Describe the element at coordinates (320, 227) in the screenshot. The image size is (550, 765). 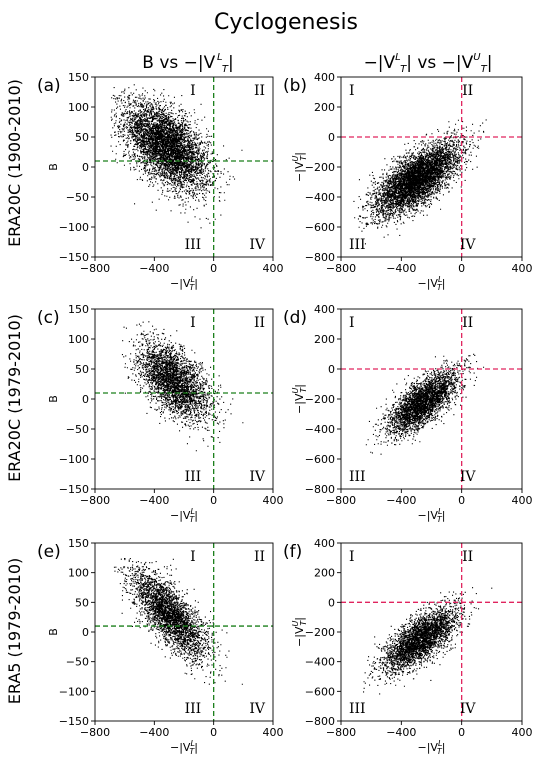
I see `y-tick-label: −600` at that location.